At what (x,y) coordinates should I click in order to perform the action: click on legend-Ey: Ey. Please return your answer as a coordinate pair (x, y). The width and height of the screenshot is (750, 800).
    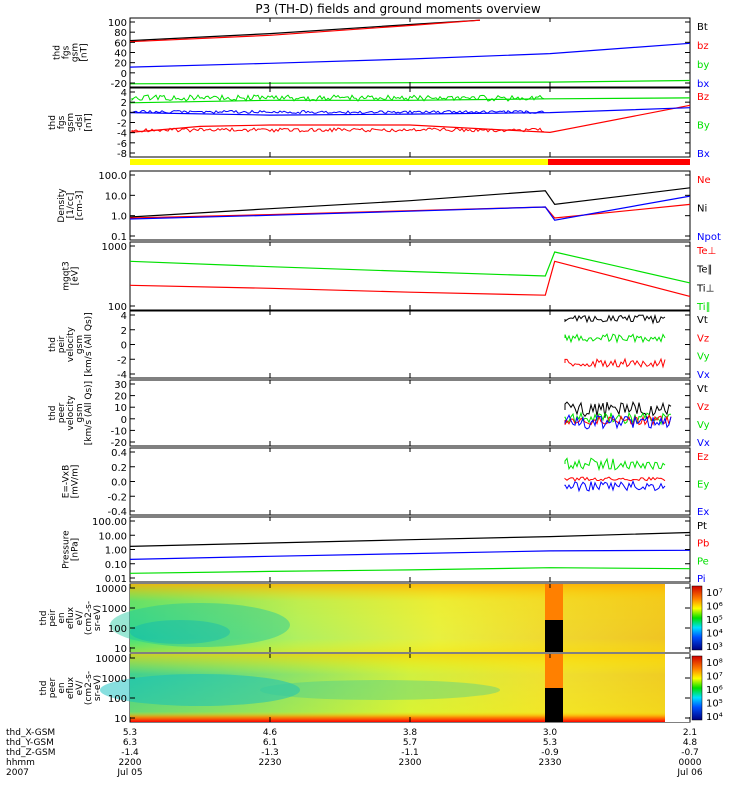
    Looking at the image, I should click on (703, 485).